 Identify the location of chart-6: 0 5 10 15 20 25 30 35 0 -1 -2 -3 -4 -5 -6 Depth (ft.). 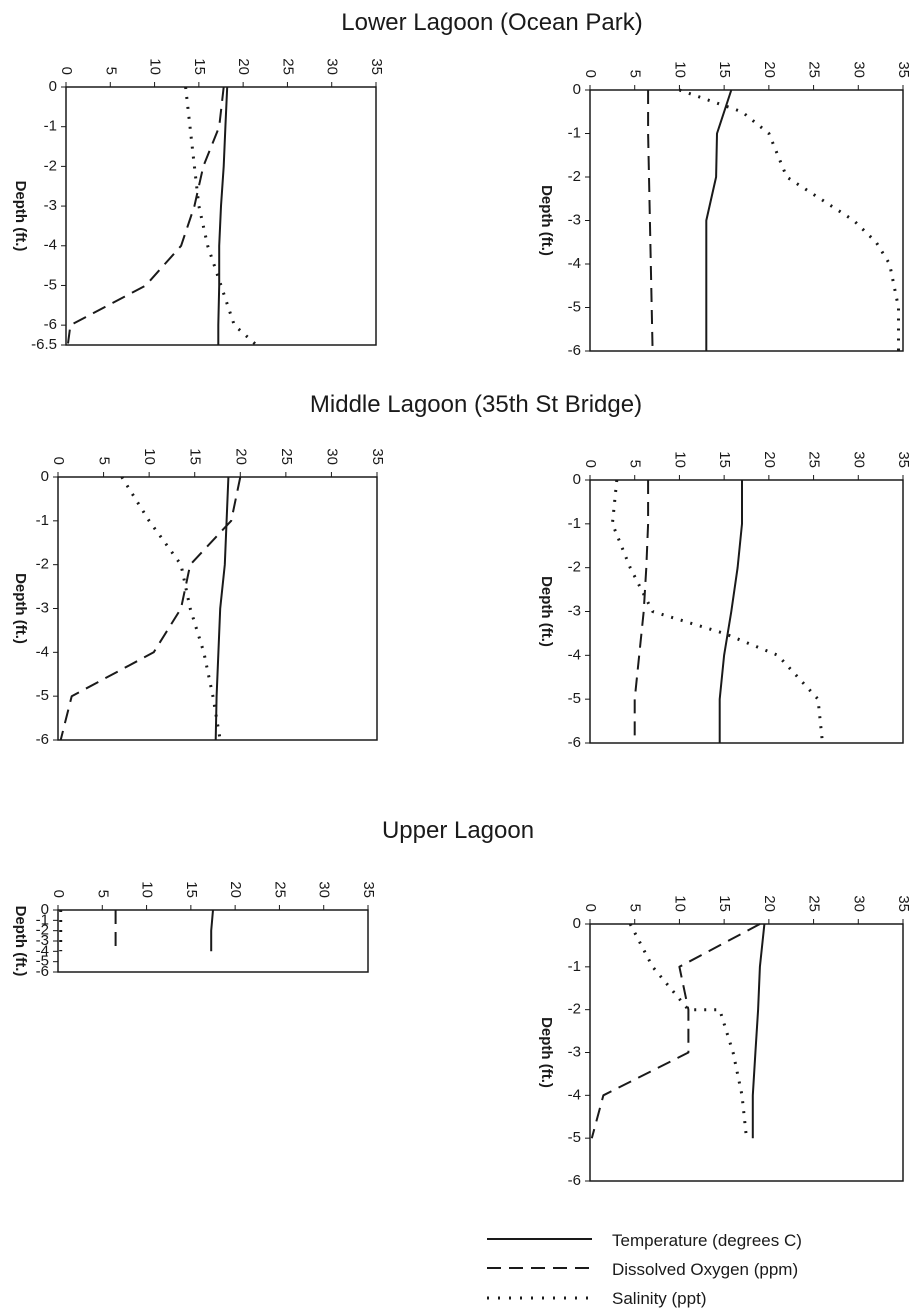
(725, 1042).